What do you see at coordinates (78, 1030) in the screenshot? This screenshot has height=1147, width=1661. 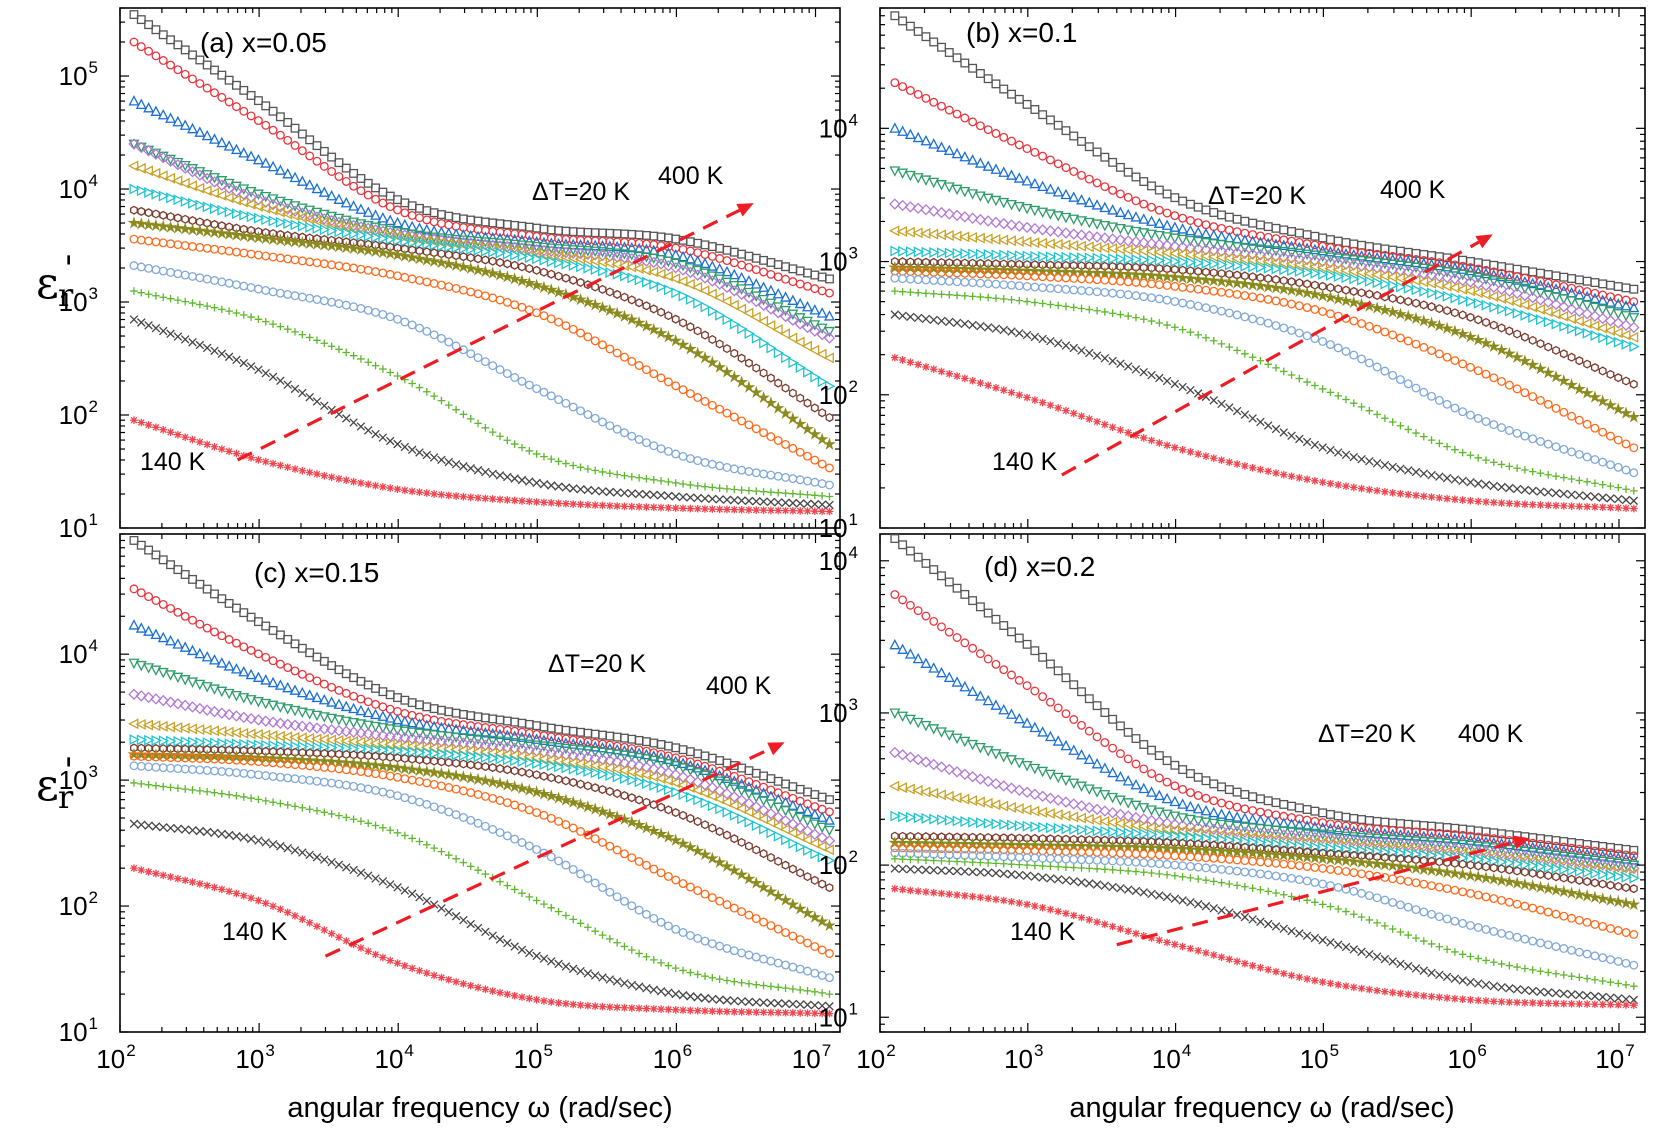 I see `y-tick-label: 101` at bounding box center [78, 1030].